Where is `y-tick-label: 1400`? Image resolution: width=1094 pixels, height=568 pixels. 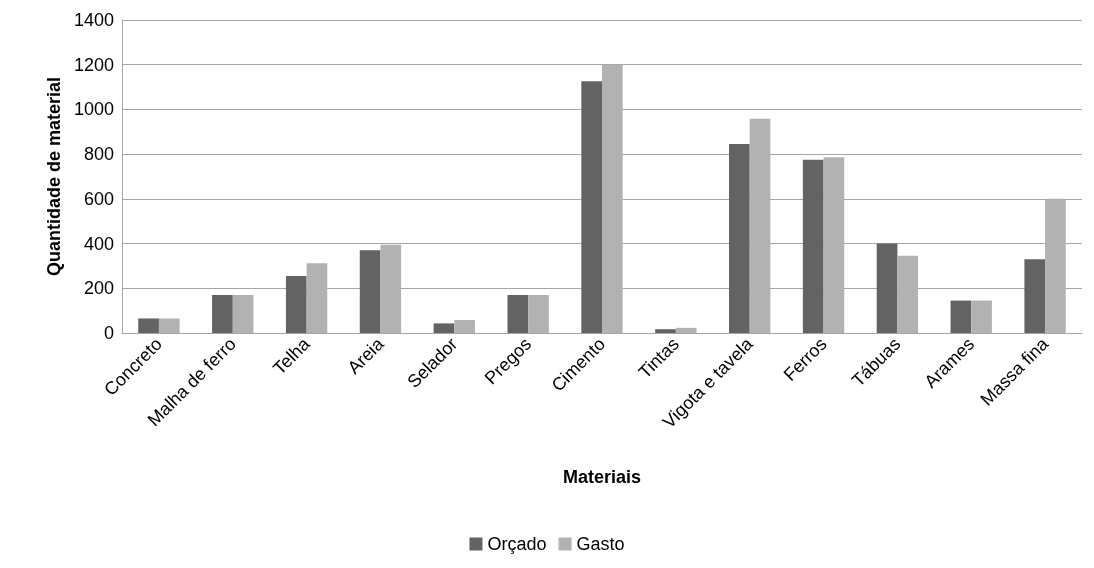 y-tick-label: 1400 is located at coordinates (93, 20).